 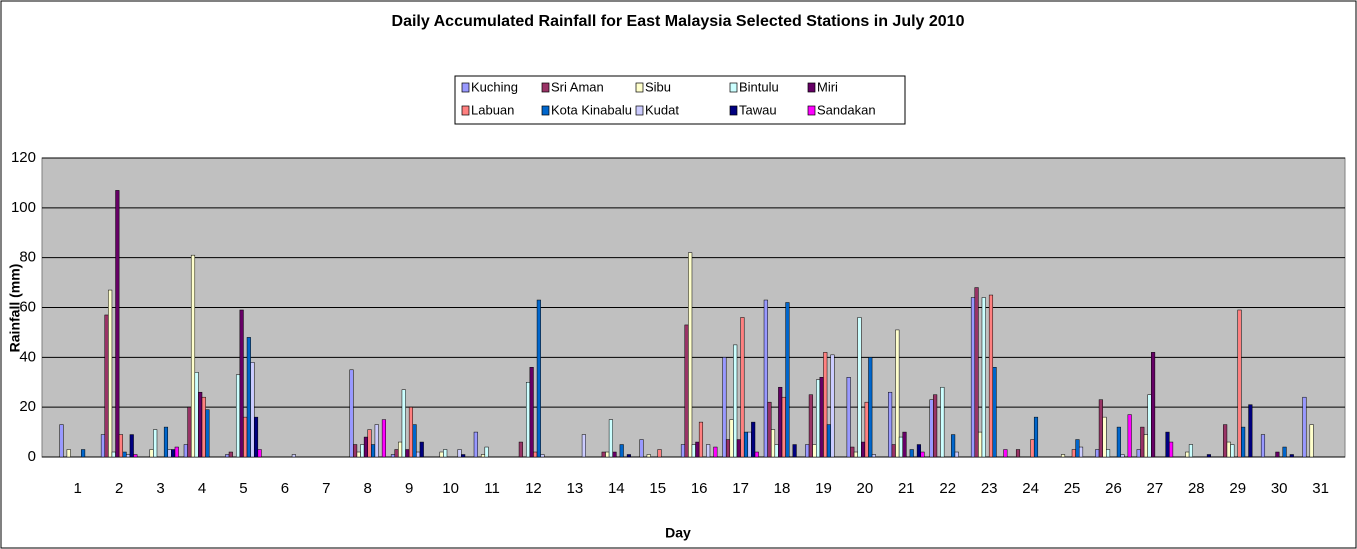 I want to click on x-tick-label: 3, so click(x=160, y=488).